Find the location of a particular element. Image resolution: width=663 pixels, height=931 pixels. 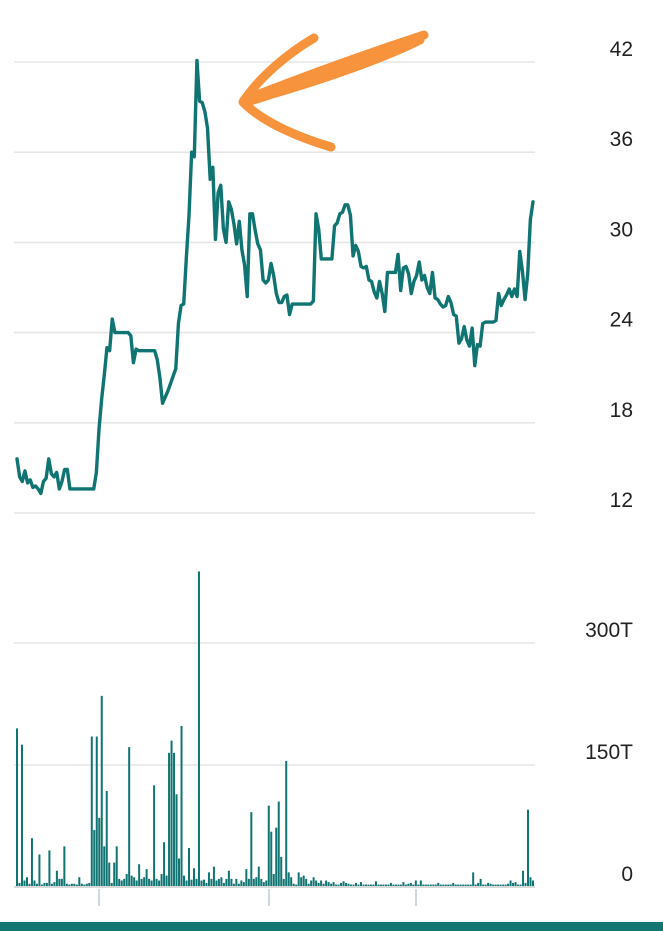

annotation-arrow is located at coordinates (333, 91).